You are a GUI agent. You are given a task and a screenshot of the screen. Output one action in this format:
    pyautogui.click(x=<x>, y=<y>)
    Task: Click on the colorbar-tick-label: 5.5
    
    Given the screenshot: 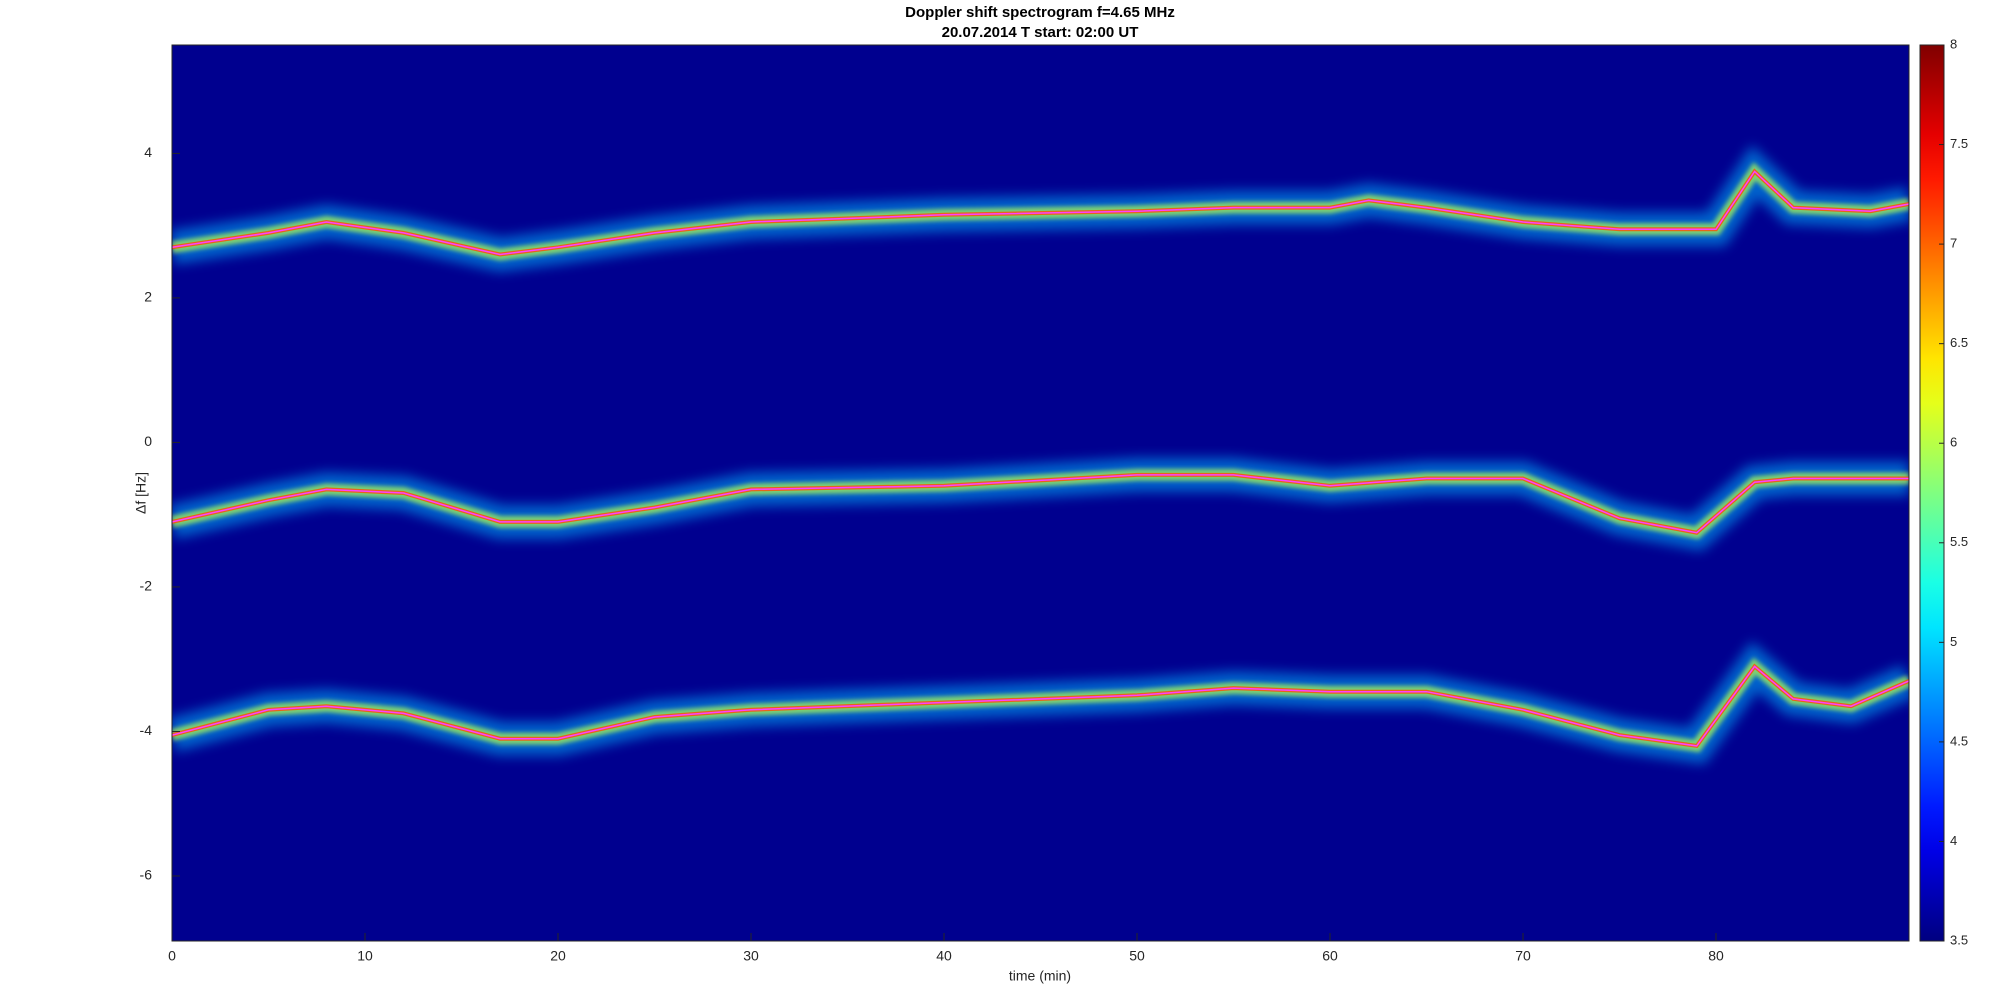 What is the action you would take?
    pyautogui.click(x=1959, y=541)
    